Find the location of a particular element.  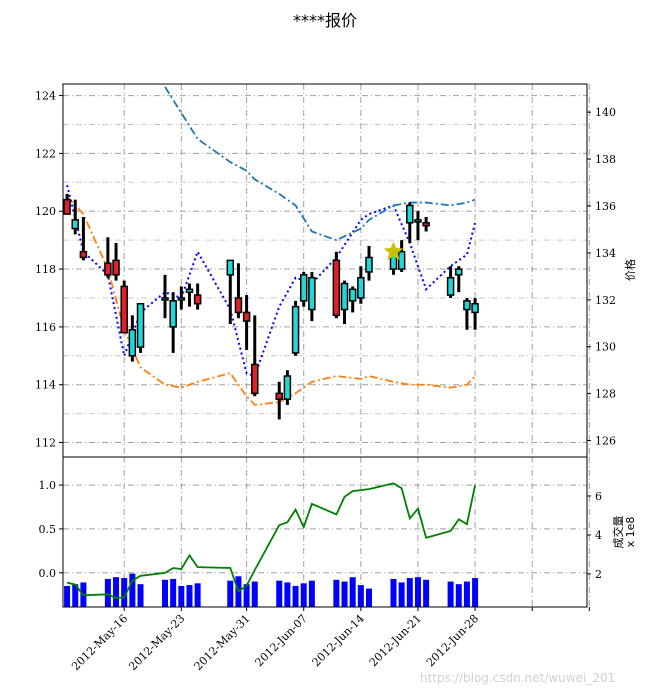

volume-right-tick-label: 4 is located at coordinates (598, 535).